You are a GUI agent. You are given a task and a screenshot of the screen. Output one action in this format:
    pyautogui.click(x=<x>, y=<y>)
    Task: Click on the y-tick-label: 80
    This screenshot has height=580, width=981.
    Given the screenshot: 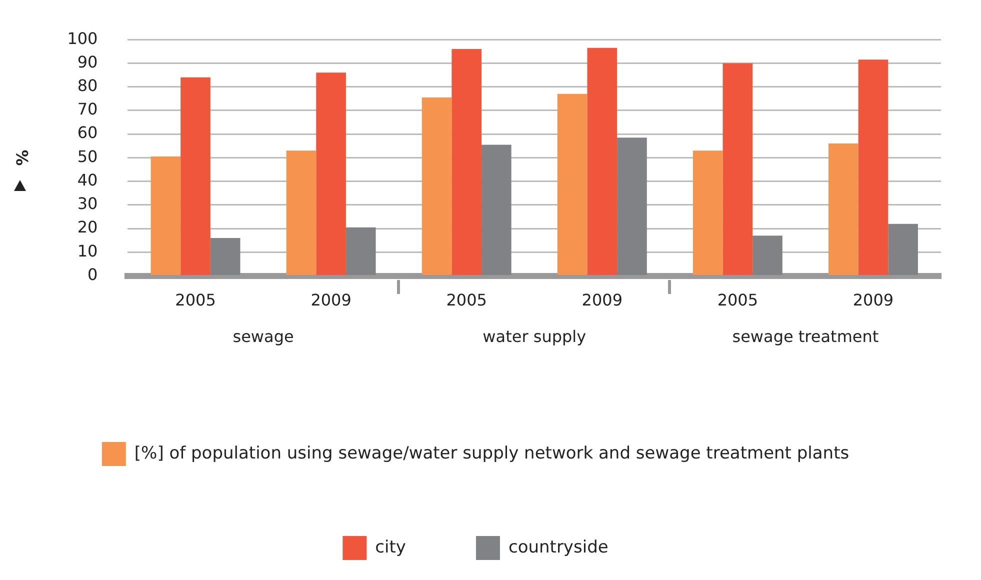 What is the action you would take?
    pyautogui.click(x=87, y=85)
    